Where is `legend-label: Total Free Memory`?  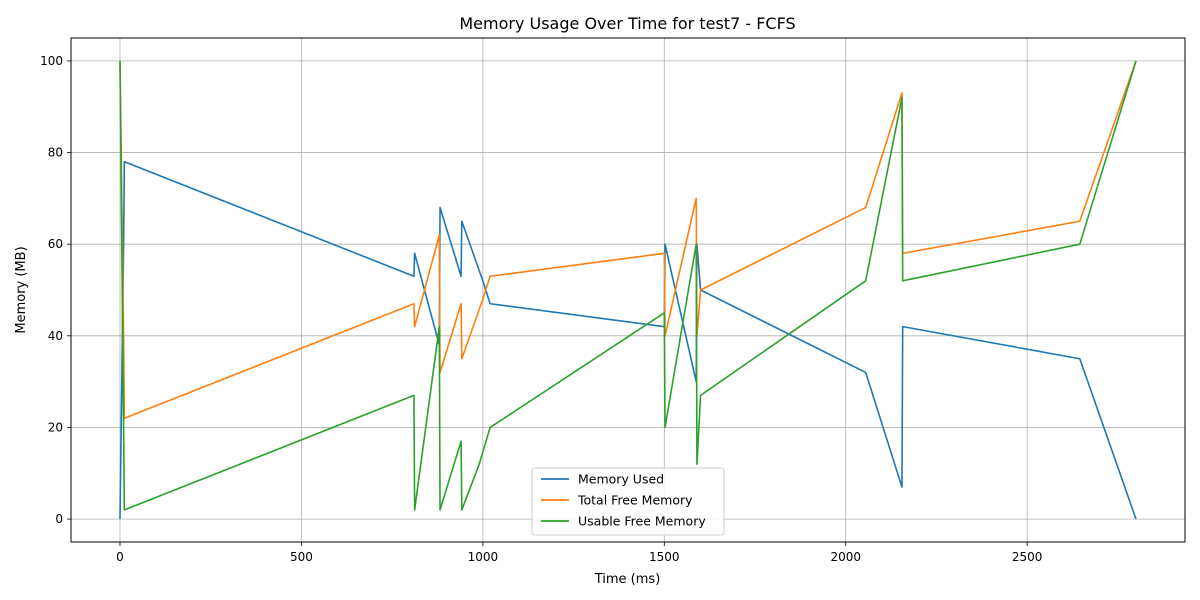 legend-label: Total Free Memory is located at coordinates (635, 500).